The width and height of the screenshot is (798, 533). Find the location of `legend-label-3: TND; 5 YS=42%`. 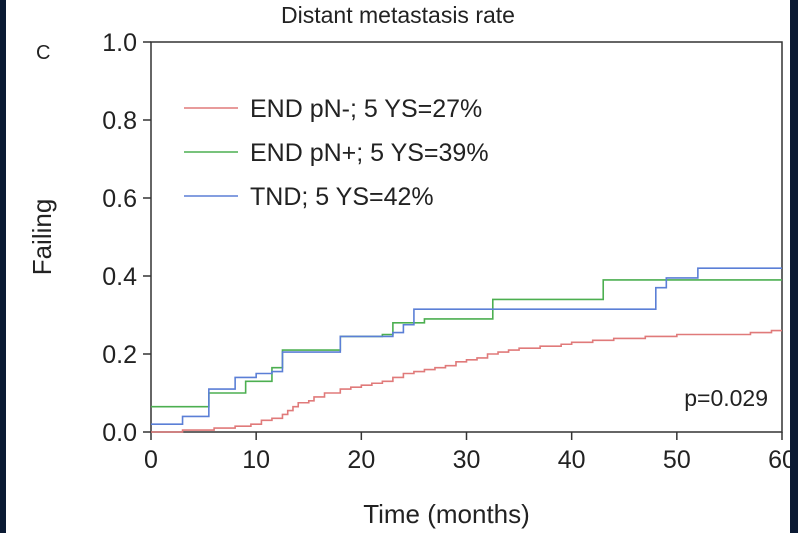

legend-label-3: TND; 5 YS=42% is located at coordinates (342, 197).